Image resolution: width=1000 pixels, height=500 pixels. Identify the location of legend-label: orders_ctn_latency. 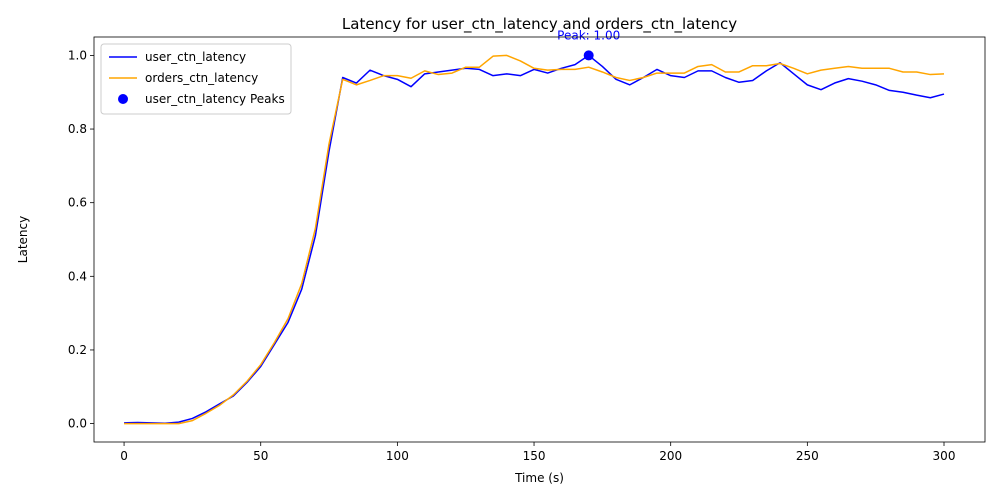
(201, 78).